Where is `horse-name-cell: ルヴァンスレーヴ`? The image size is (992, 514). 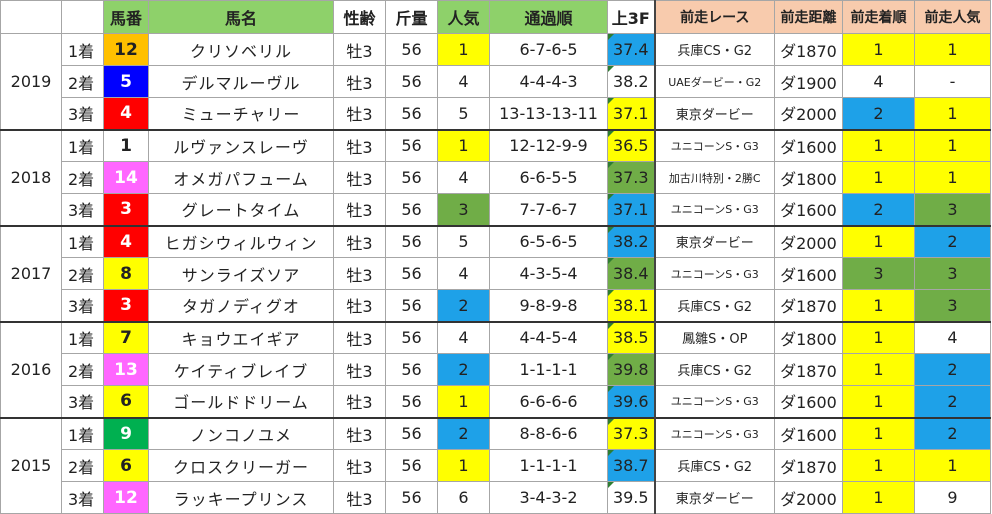
horse-name-cell: ルヴァンスレーヴ is located at coordinates (241, 145).